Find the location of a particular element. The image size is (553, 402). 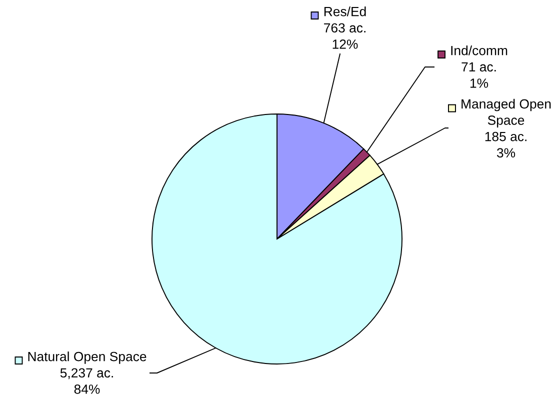

legend-label: Natural Open Space is located at coordinates (87, 358).